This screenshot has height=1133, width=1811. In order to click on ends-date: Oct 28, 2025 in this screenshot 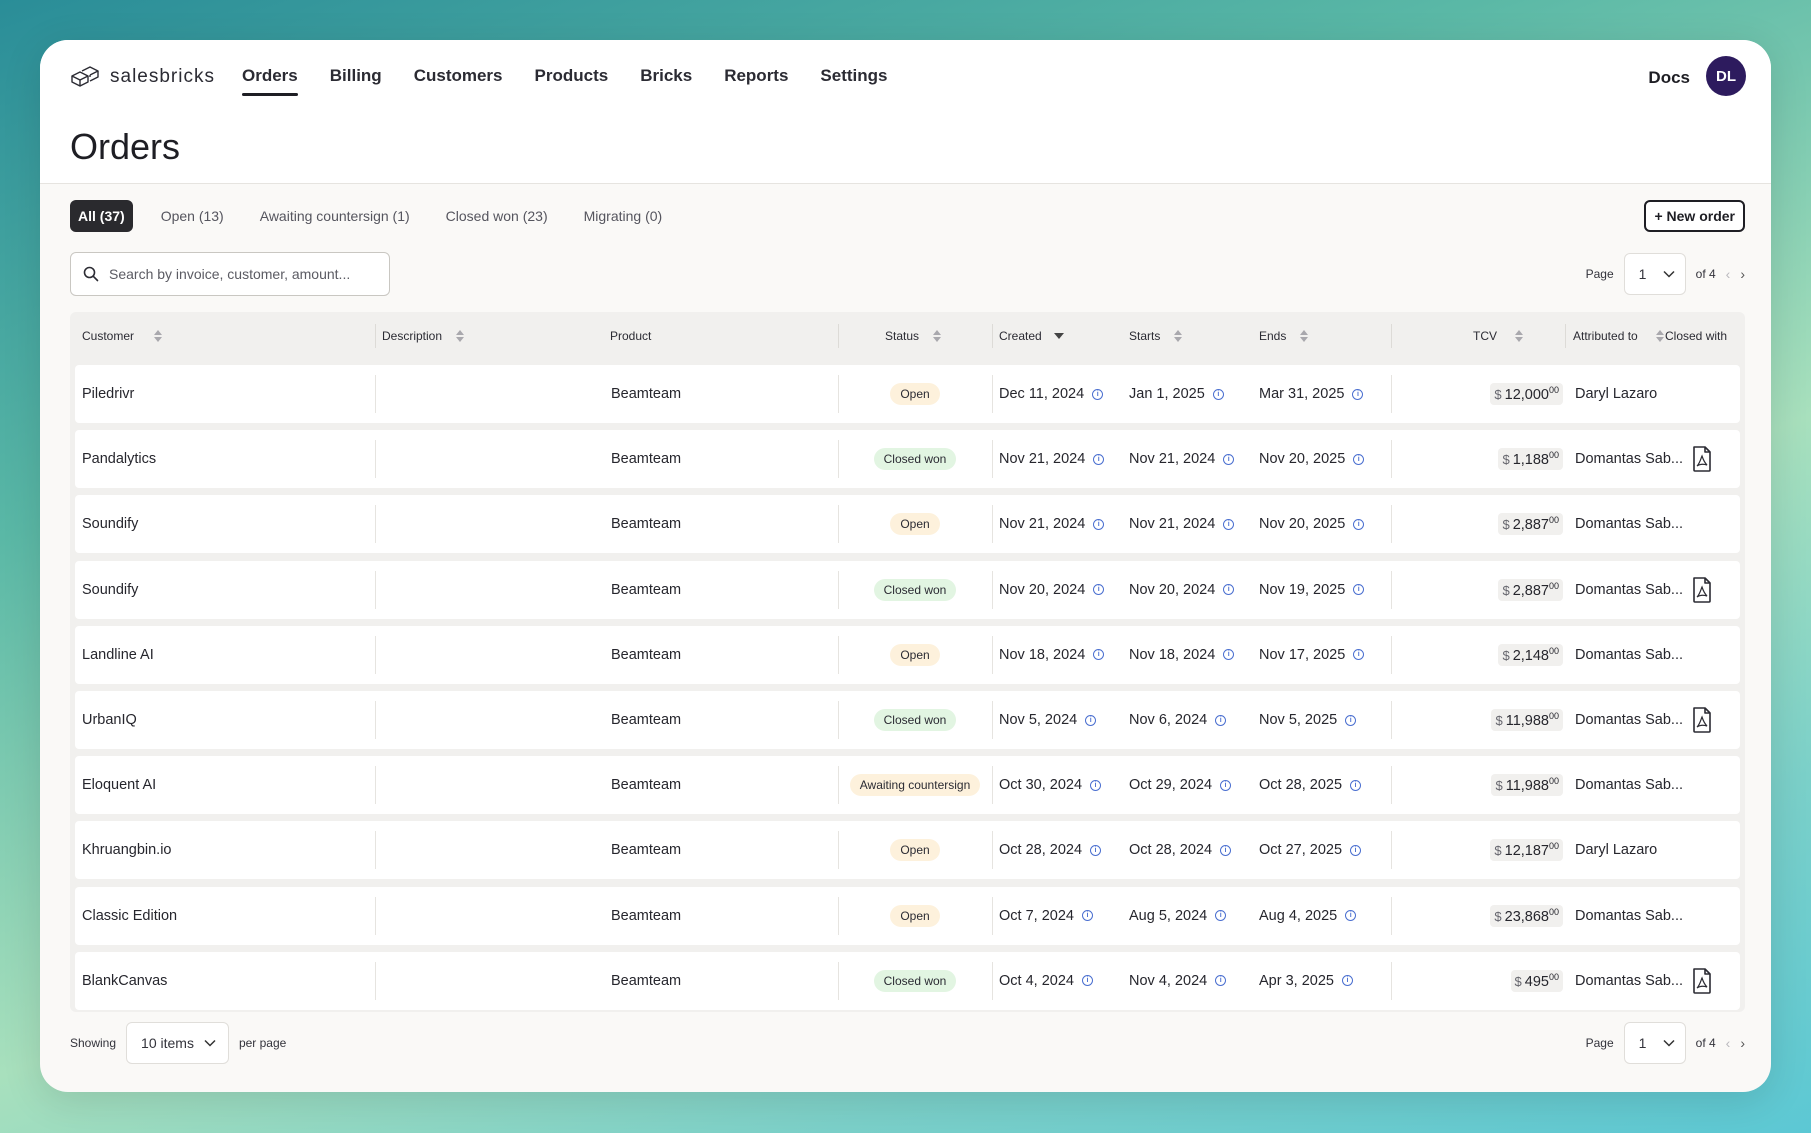, I will do `click(1301, 785)`.